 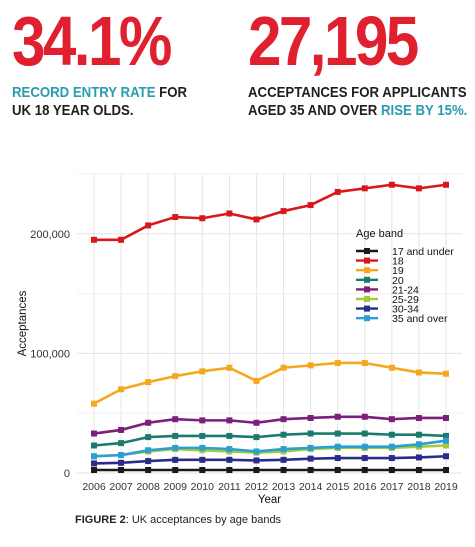 What do you see at coordinates (387, 290) in the screenshot?
I see `legend-item: 21-24` at bounding box center [387, 290].